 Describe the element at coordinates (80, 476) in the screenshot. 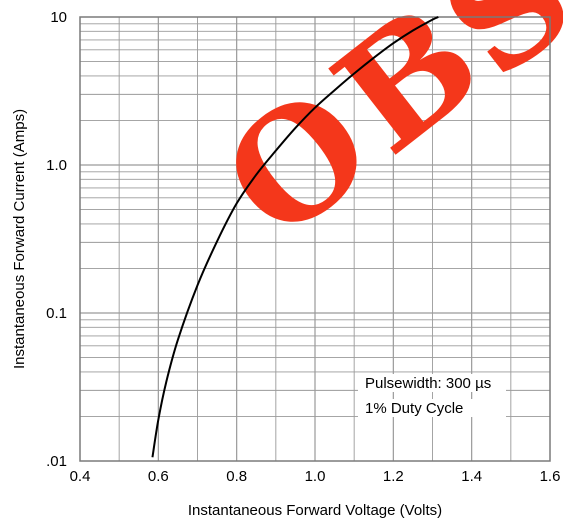

I see `x-tick-label: 0.4` at that location.